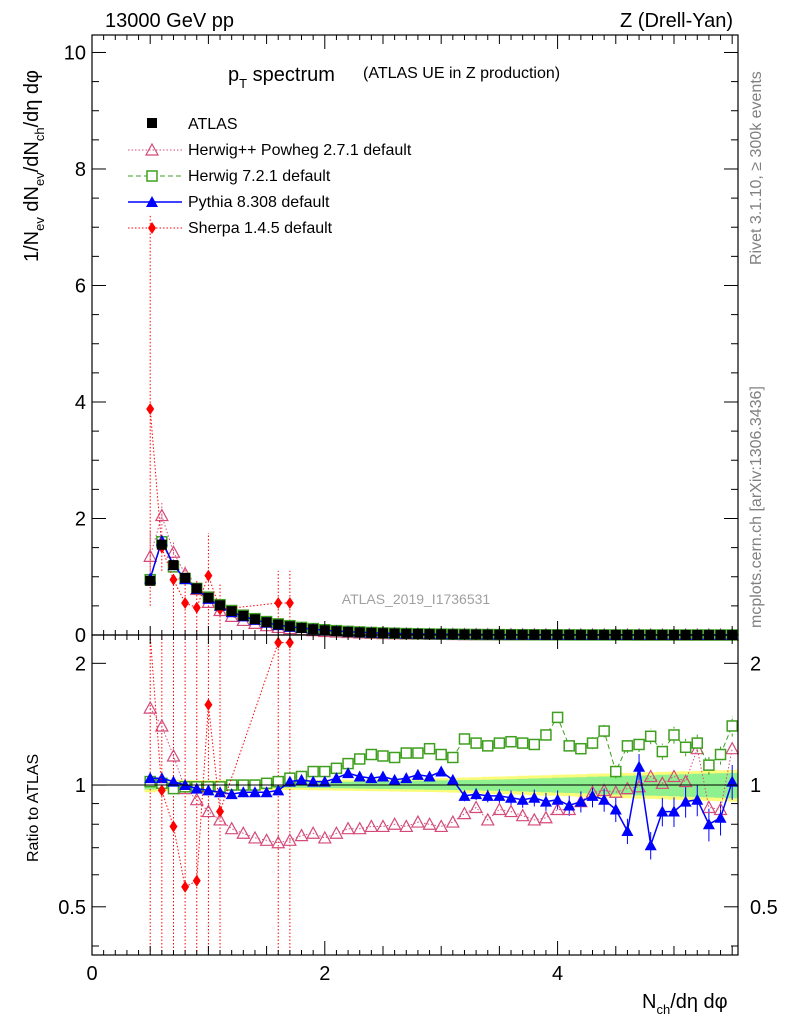 The image size is (786, 1024). I want to click on main-y-tick-label: 8, so click(80, 170).